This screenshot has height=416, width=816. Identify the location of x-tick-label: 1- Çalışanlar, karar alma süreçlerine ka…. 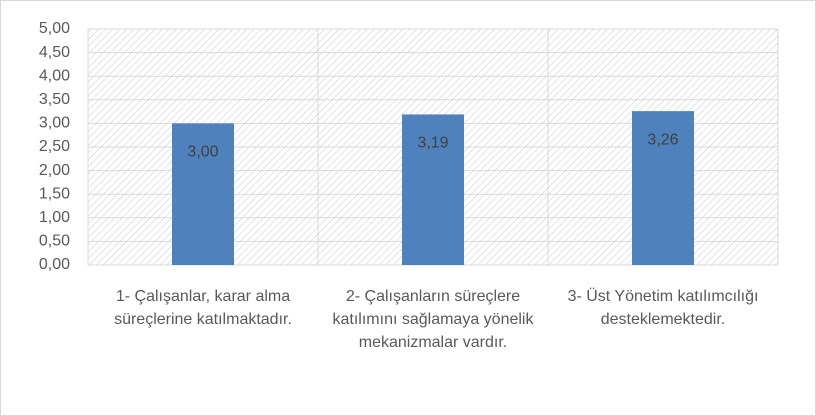
(203, 308).